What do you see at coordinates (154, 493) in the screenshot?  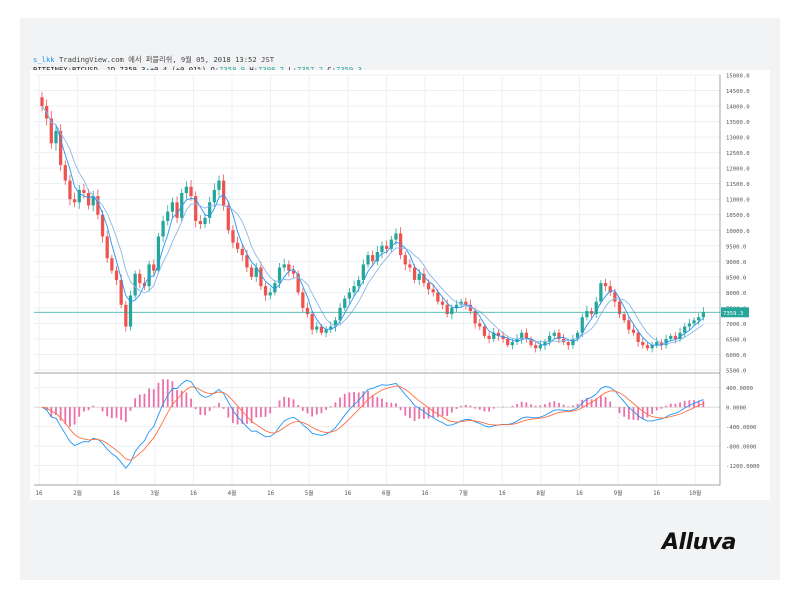 I see `time-tick-label: 3월` at bounding box center [154, 493].